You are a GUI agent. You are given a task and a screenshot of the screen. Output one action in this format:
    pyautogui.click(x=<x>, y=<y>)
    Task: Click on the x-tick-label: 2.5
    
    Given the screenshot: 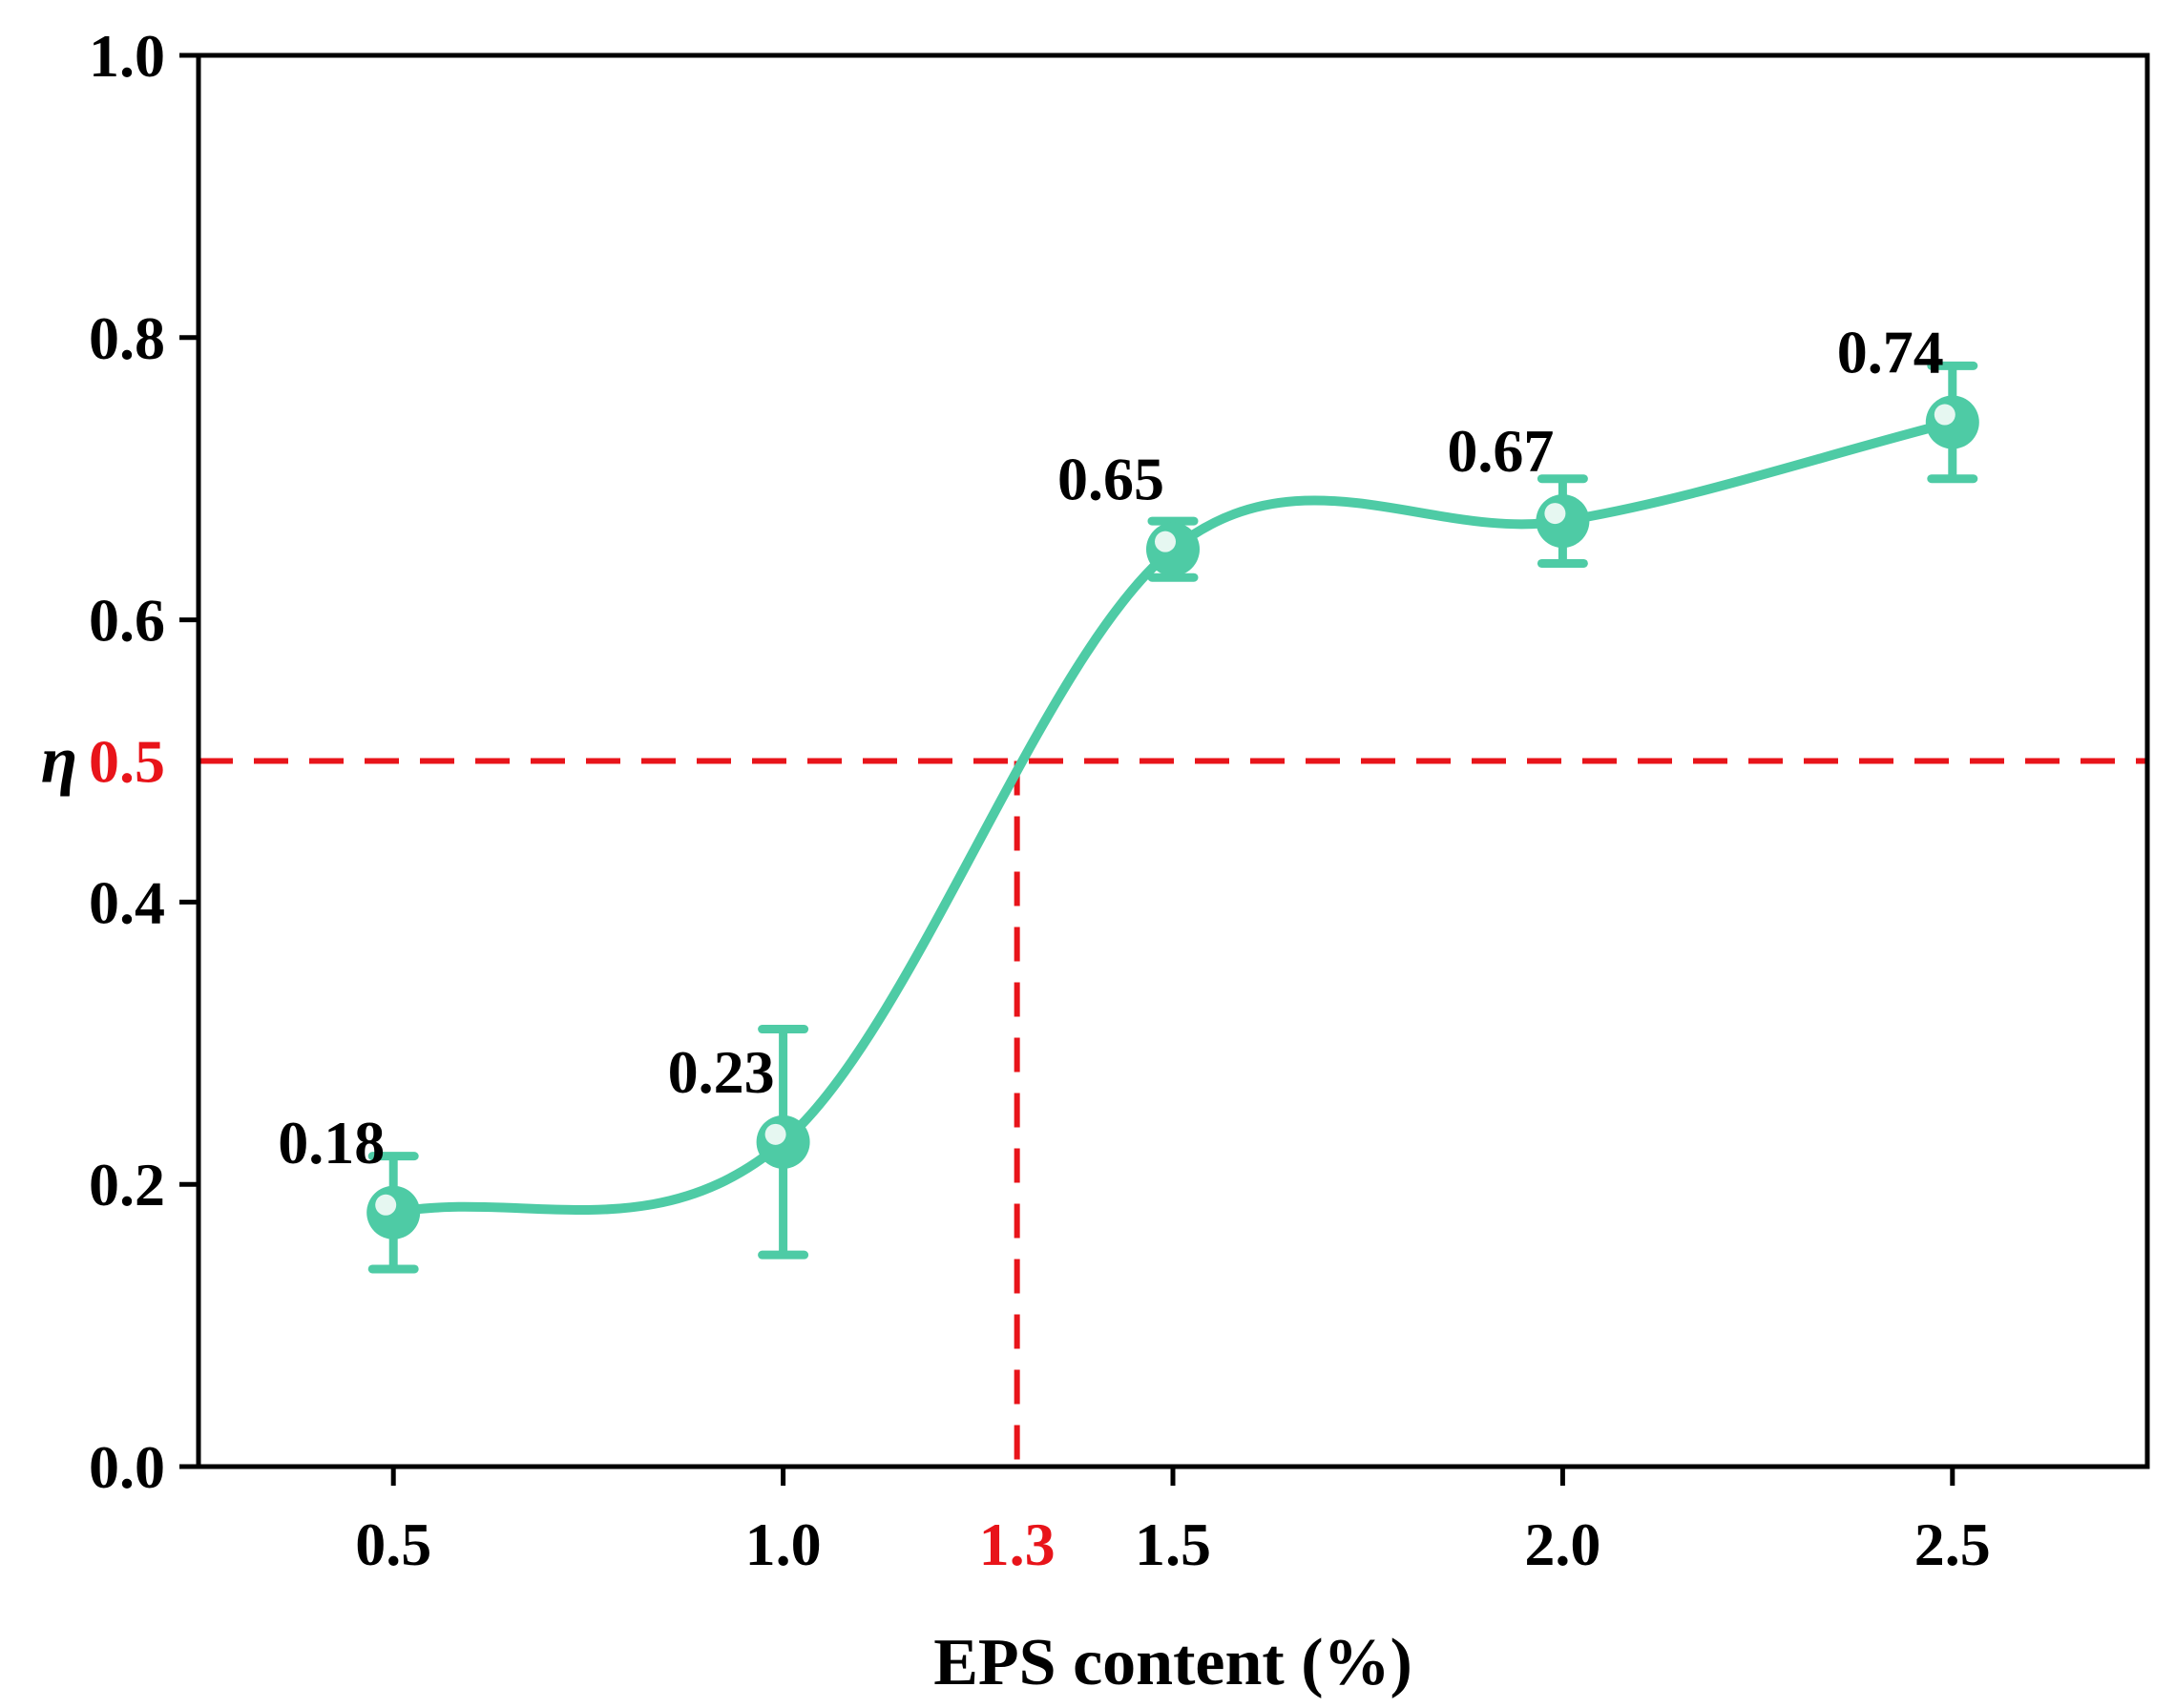 What is the action you would take?
    pyautogui.click(x=1952, y=1544)
    